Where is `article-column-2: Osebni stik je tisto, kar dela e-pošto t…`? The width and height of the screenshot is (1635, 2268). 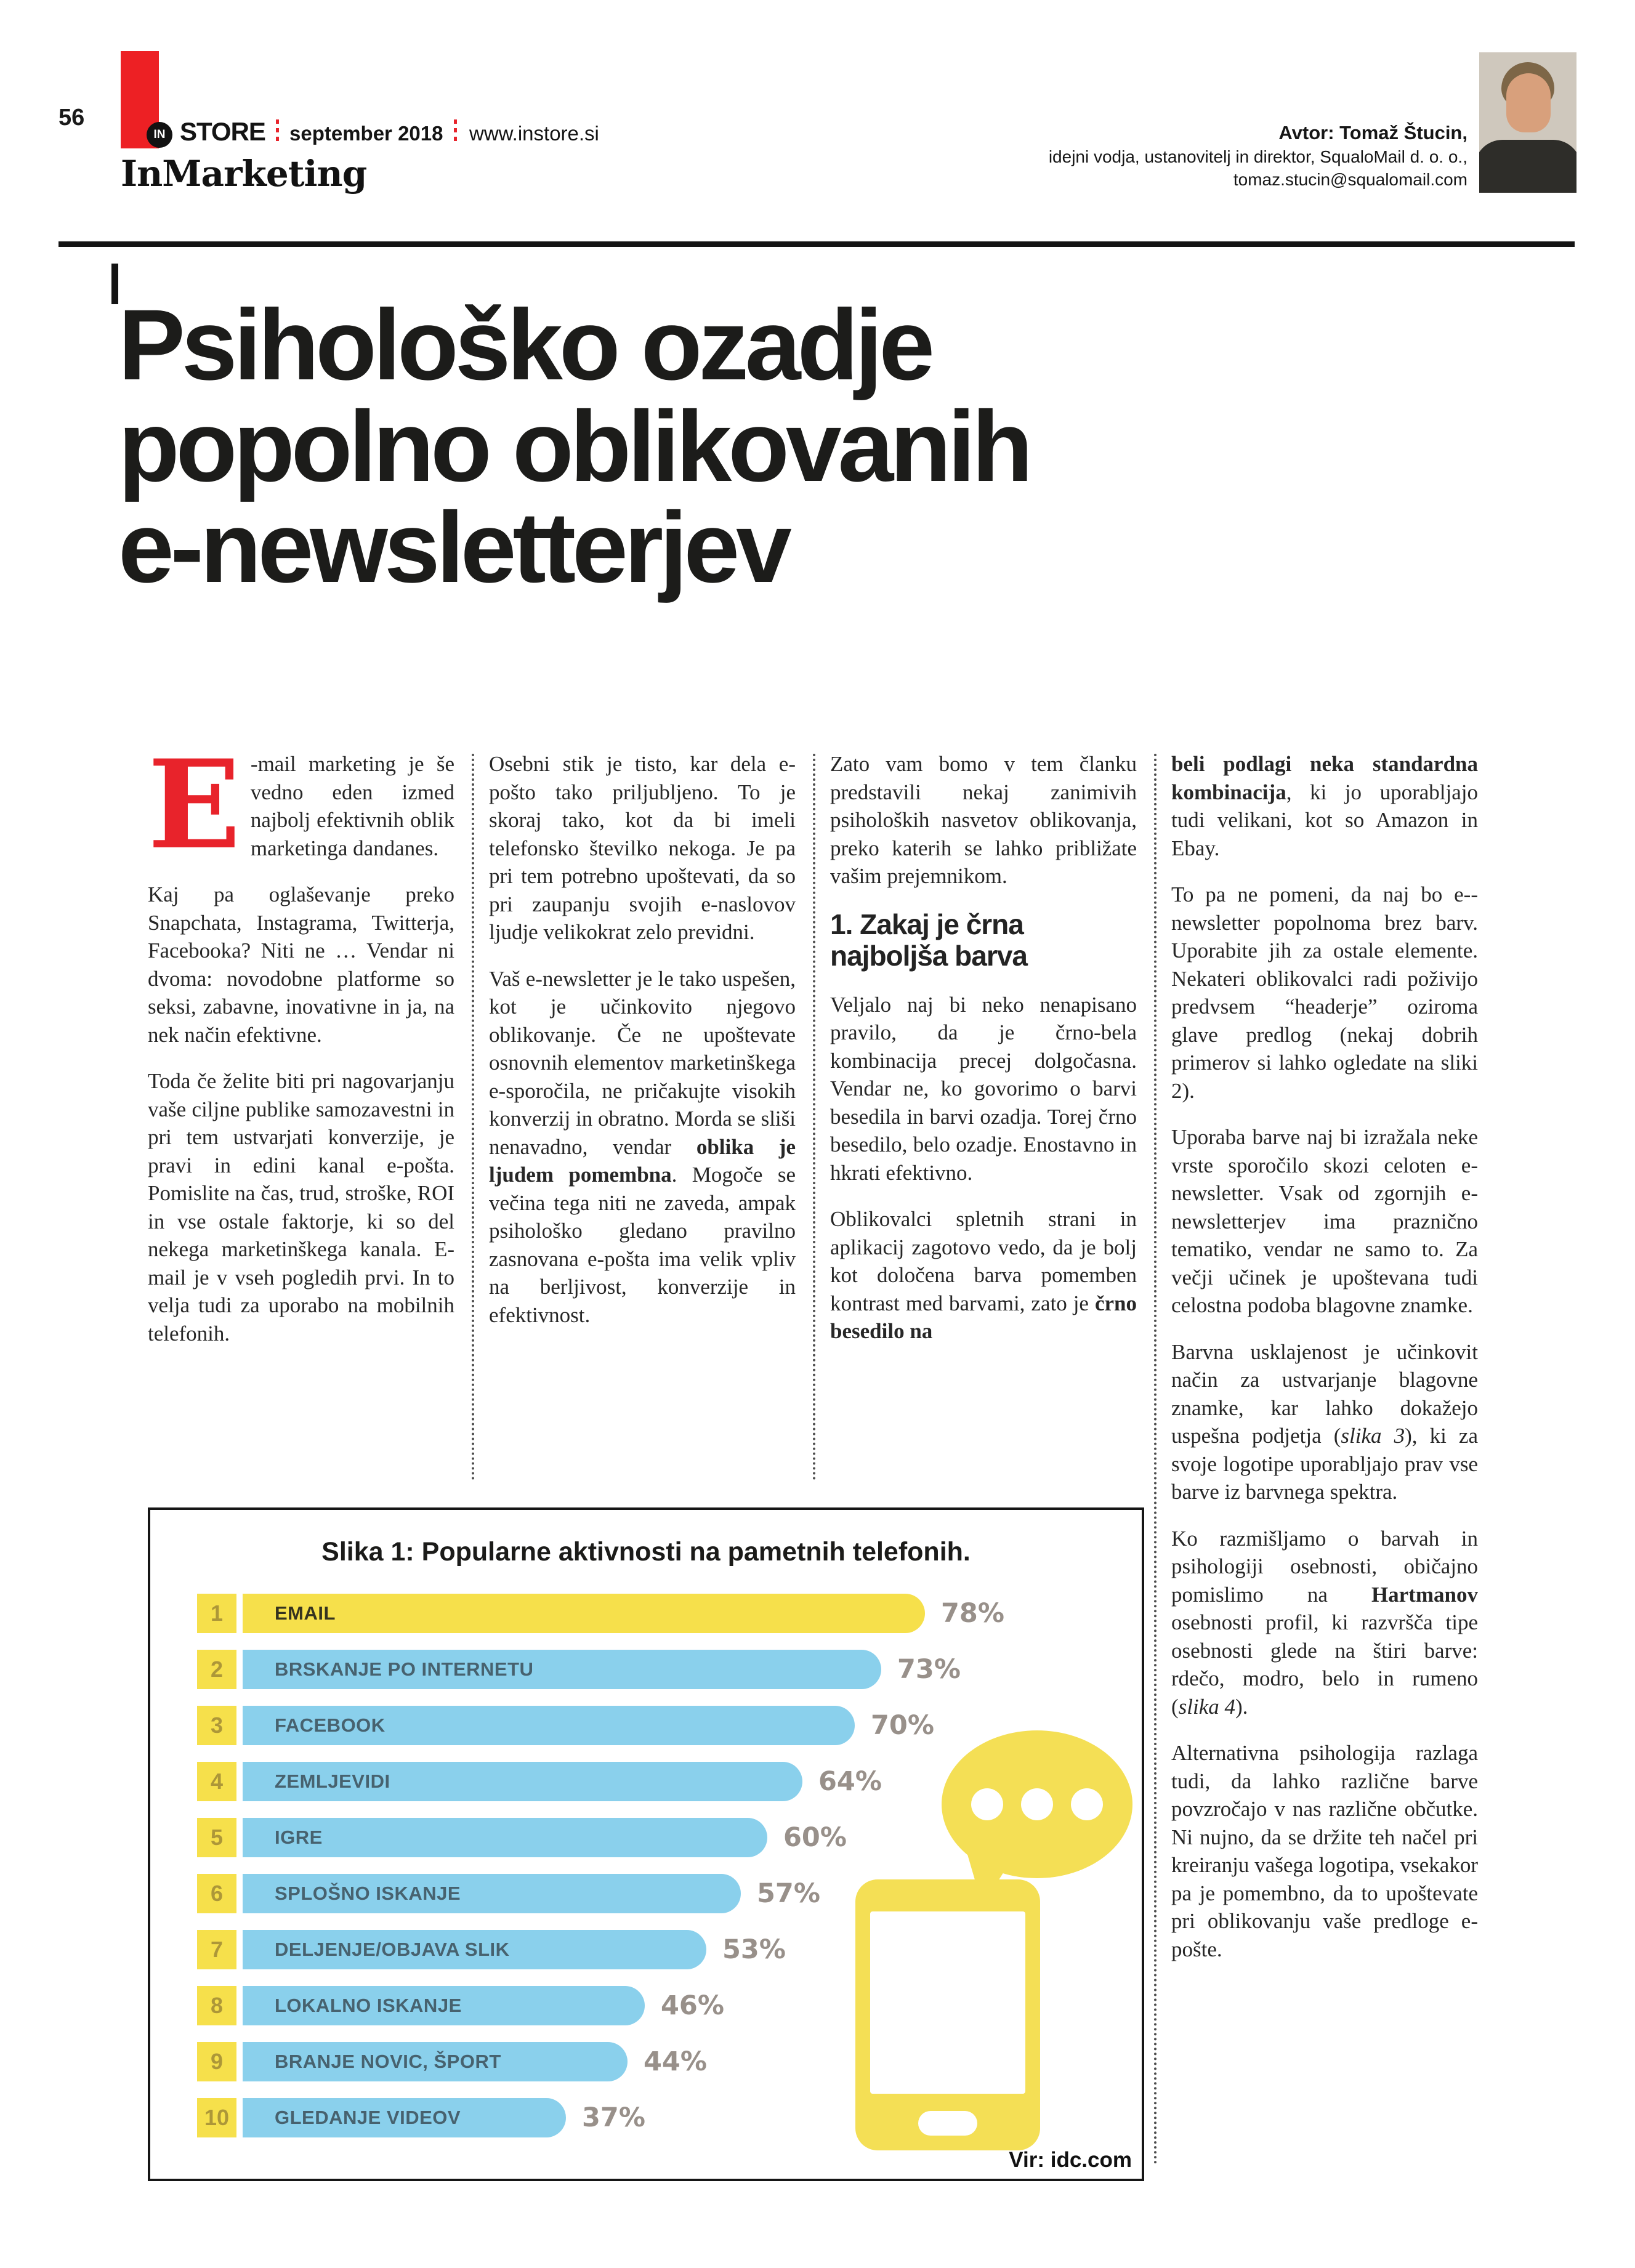 article-column-2: Osebni stik je tisto, kar dela e-pošto t… is located at coordinates (642, 1508).